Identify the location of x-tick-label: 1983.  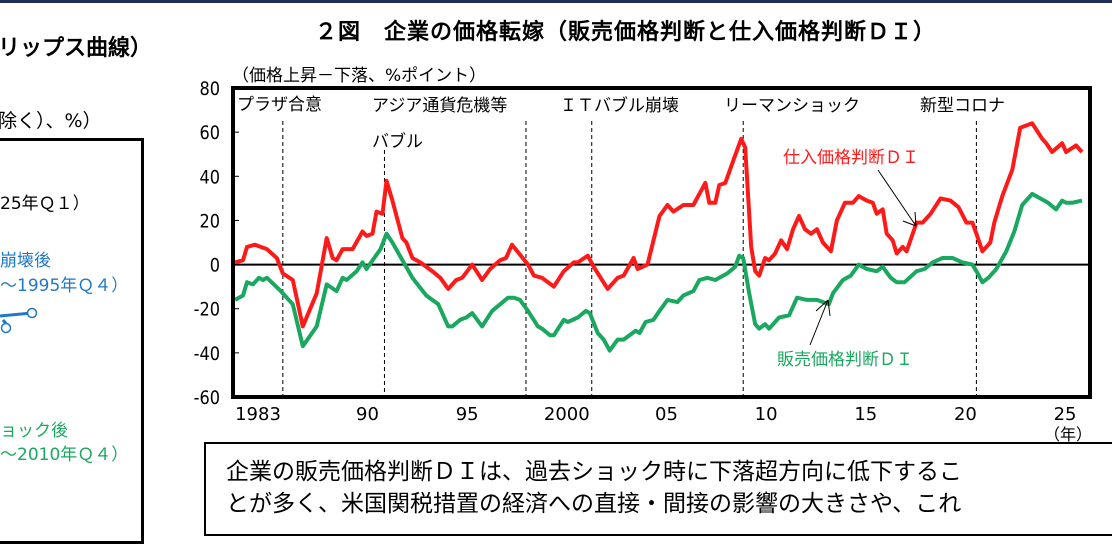
(258, 414).